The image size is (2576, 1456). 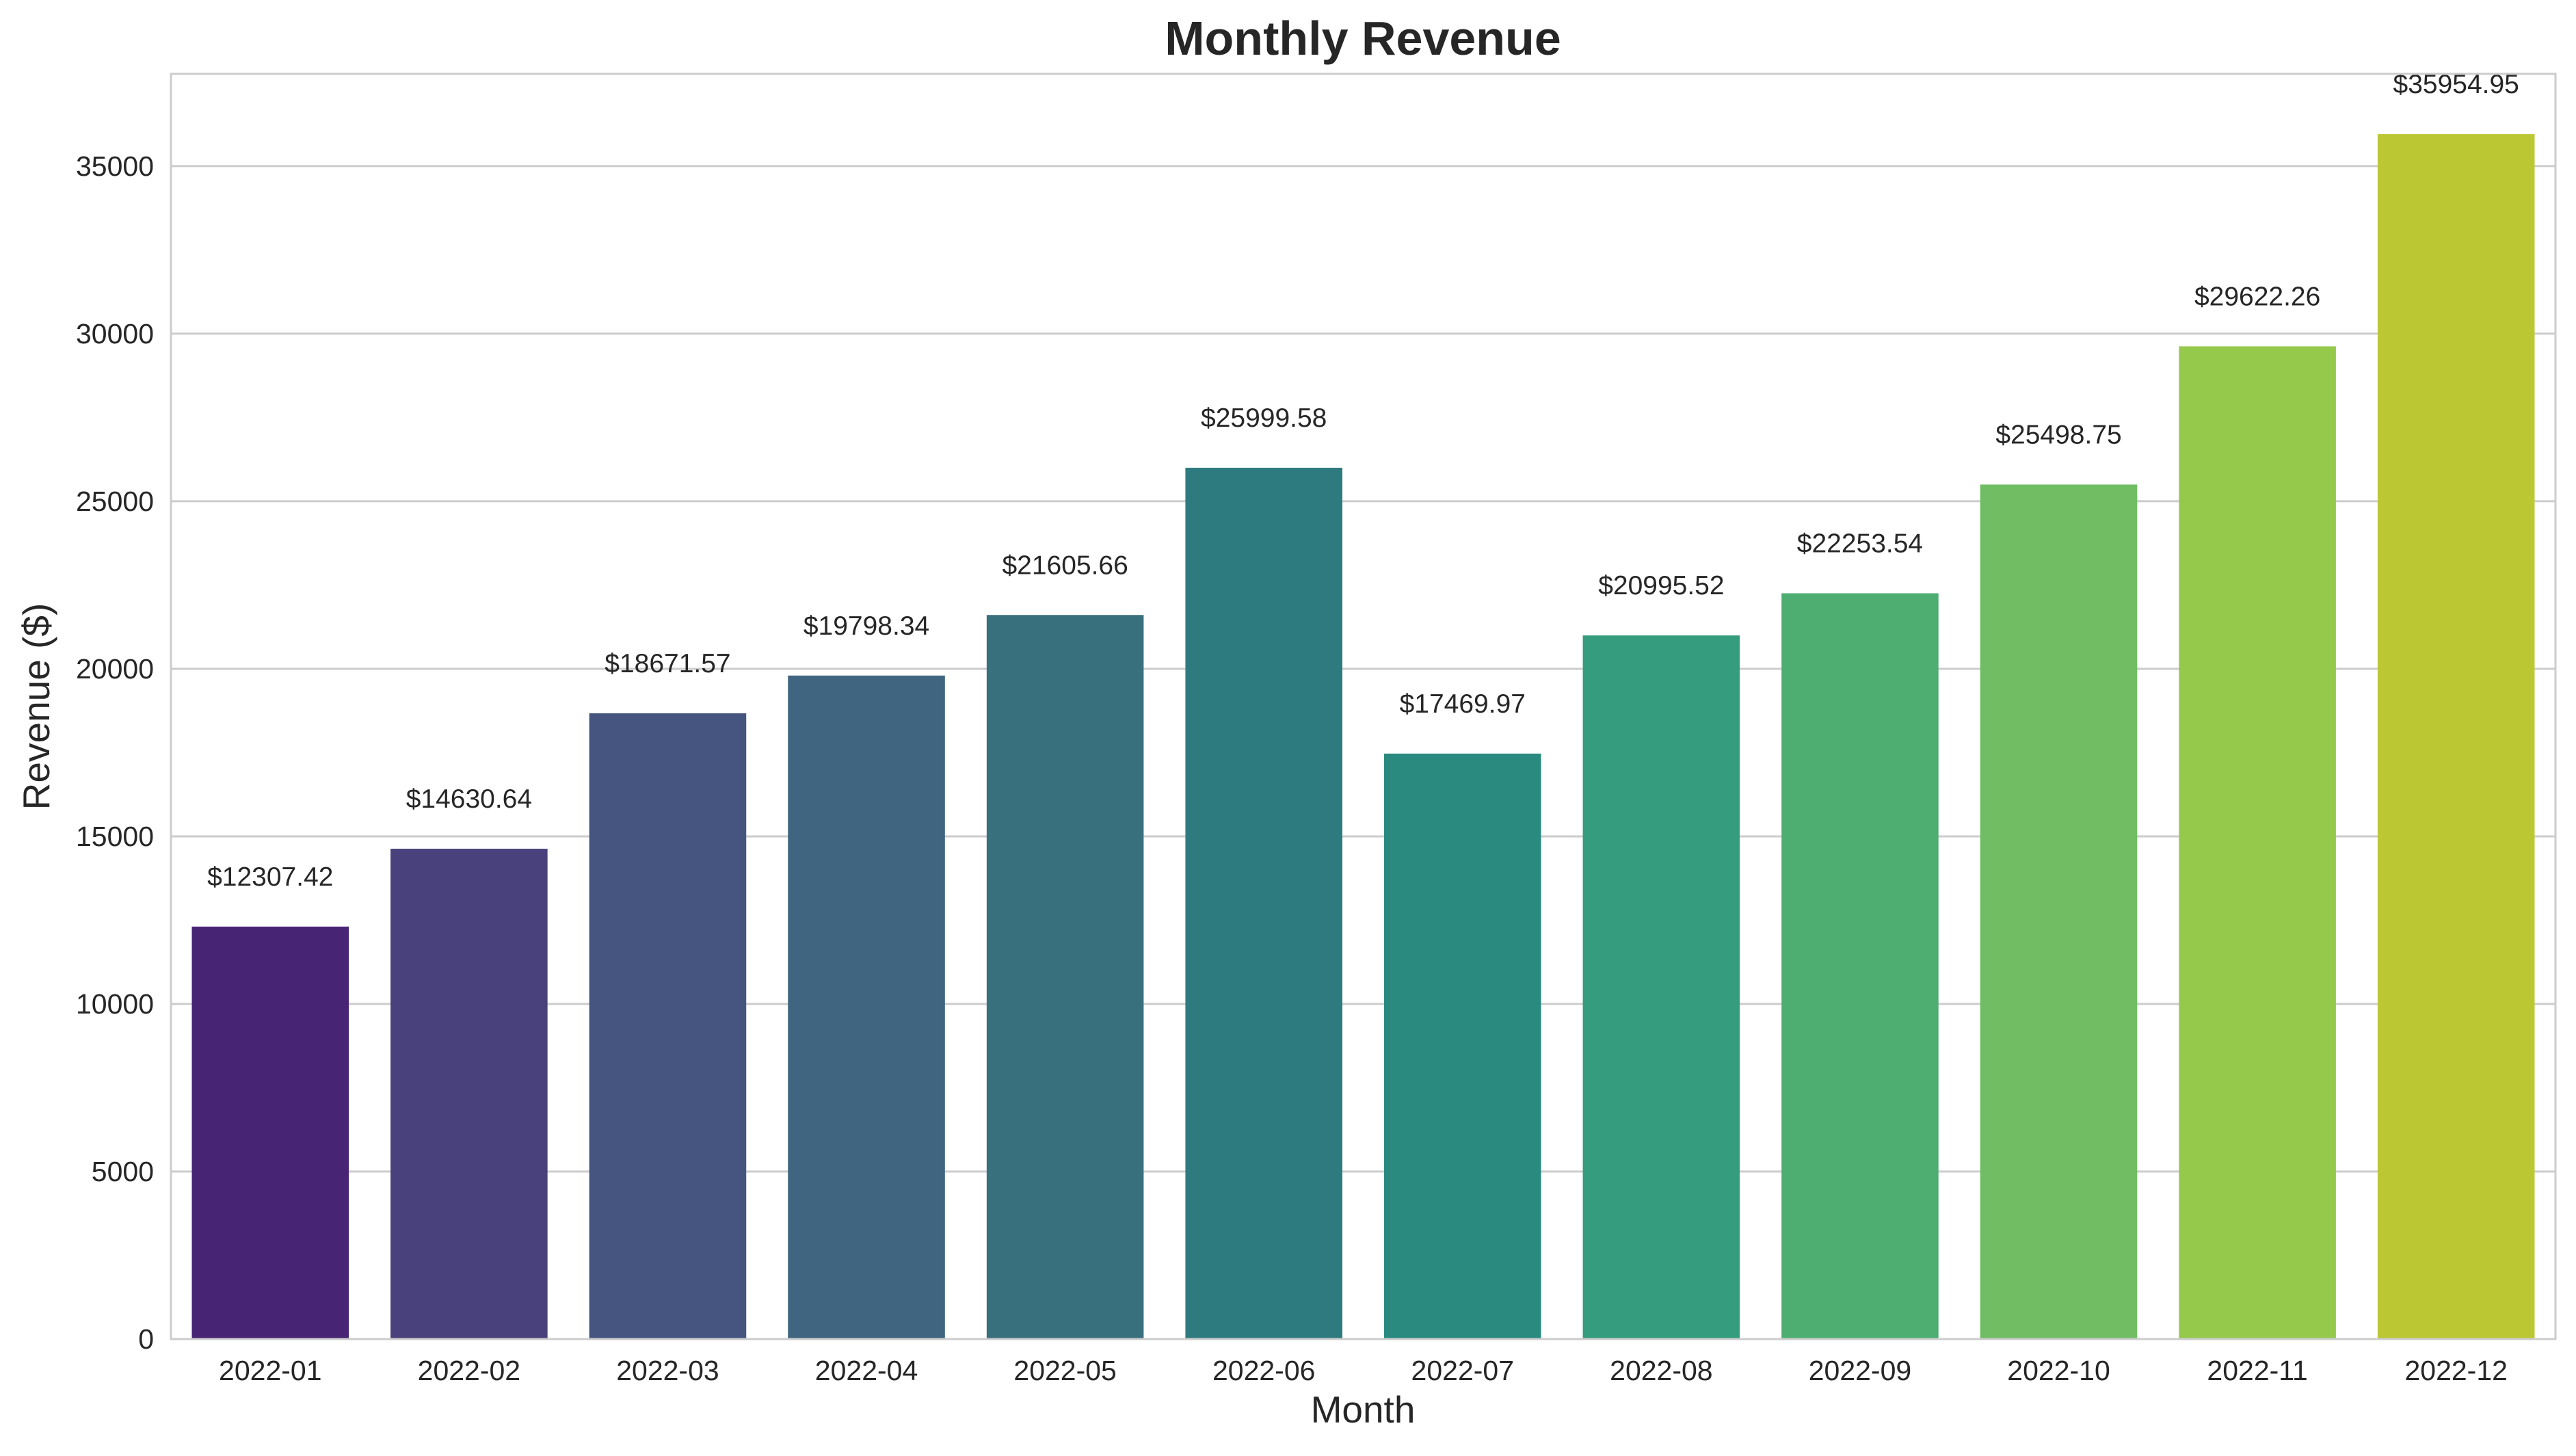 I want to click on y-axis-label: Revenue ($), so click(x=36, y=706).